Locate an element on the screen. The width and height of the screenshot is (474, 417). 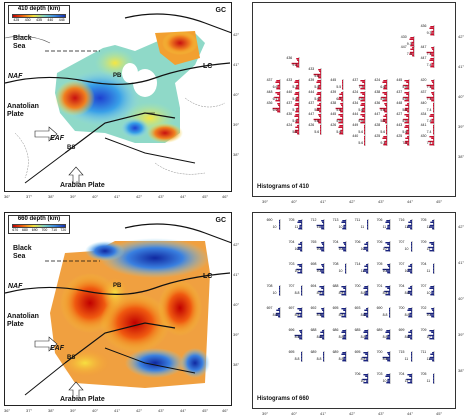
histogram-mean: 444 is located at coordinates (355, 114).